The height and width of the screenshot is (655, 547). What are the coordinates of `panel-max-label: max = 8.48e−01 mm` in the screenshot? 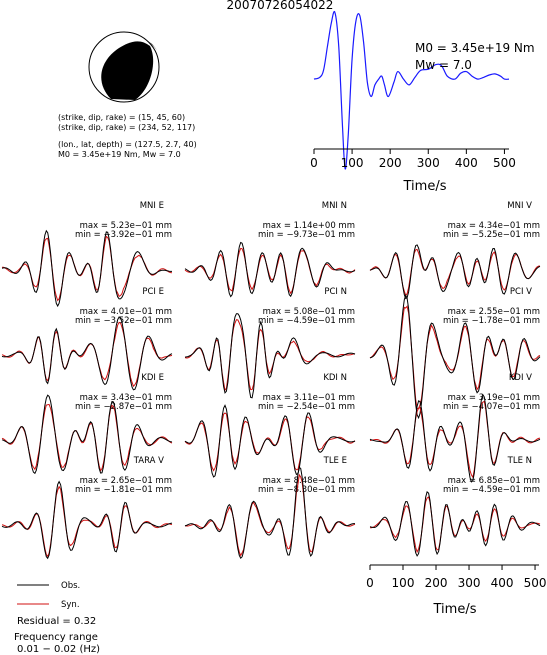 It's located at (309, 481).